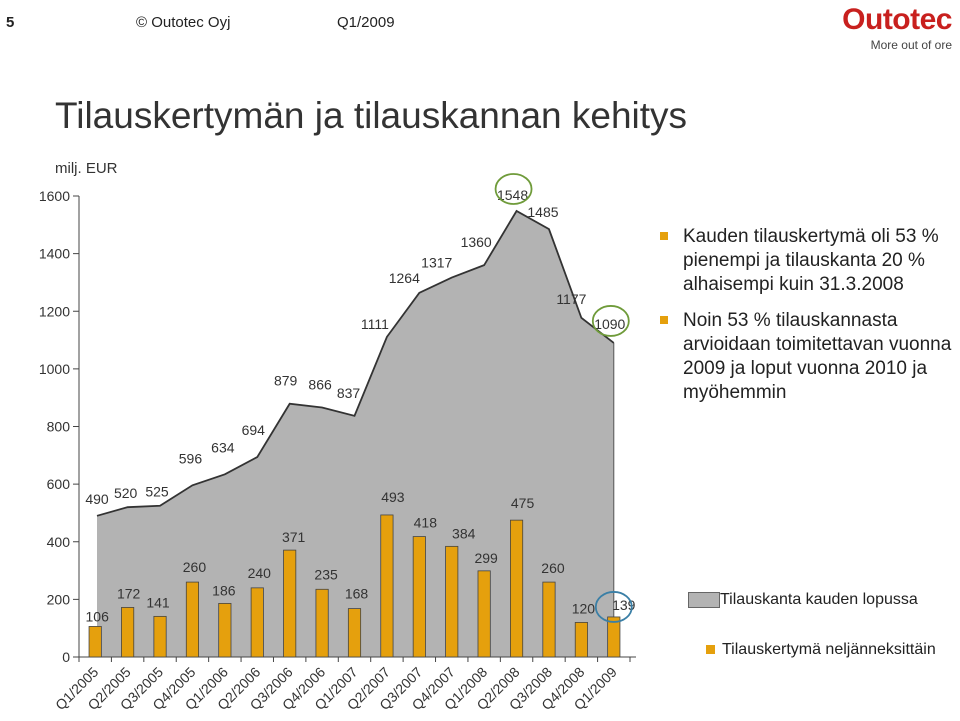  I want to click on backlog-data-label: 596, so click(191, 458).